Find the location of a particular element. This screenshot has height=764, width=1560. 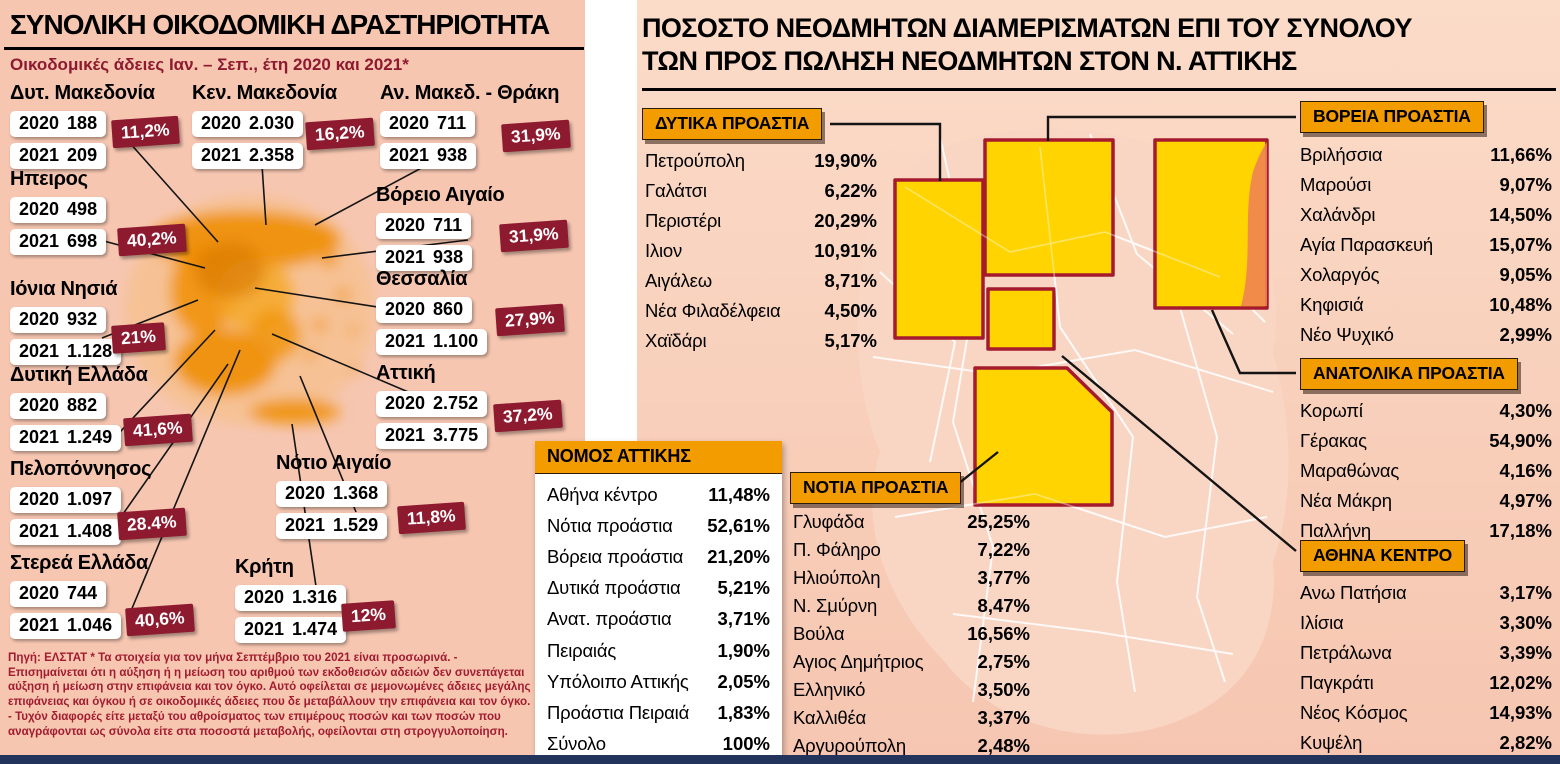

item-value: 3,71% is located at coordinates (743, 619).